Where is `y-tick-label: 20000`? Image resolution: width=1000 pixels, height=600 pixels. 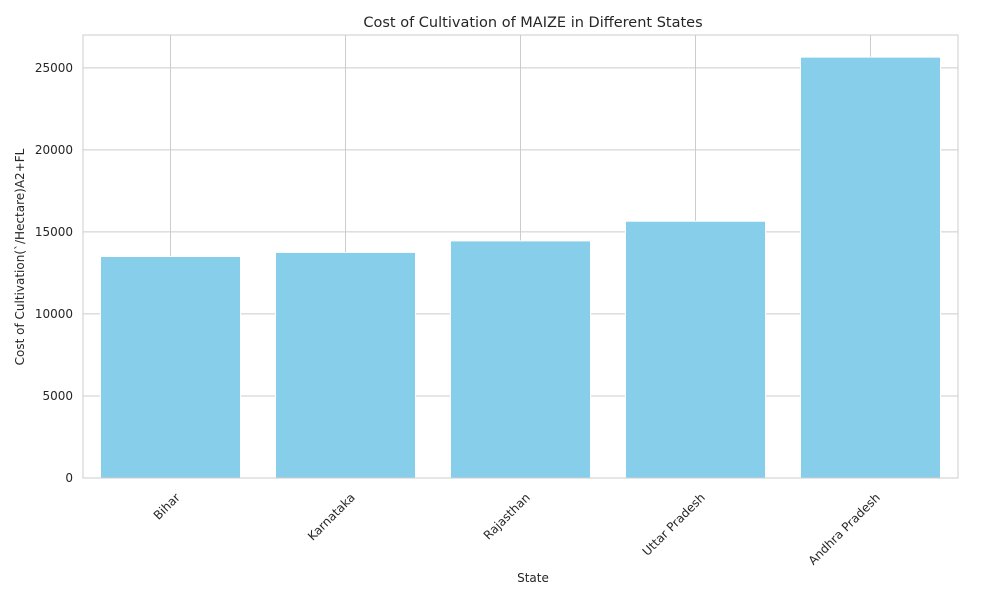
y-tick-label: 20000 is located at coordinates (54, 150).